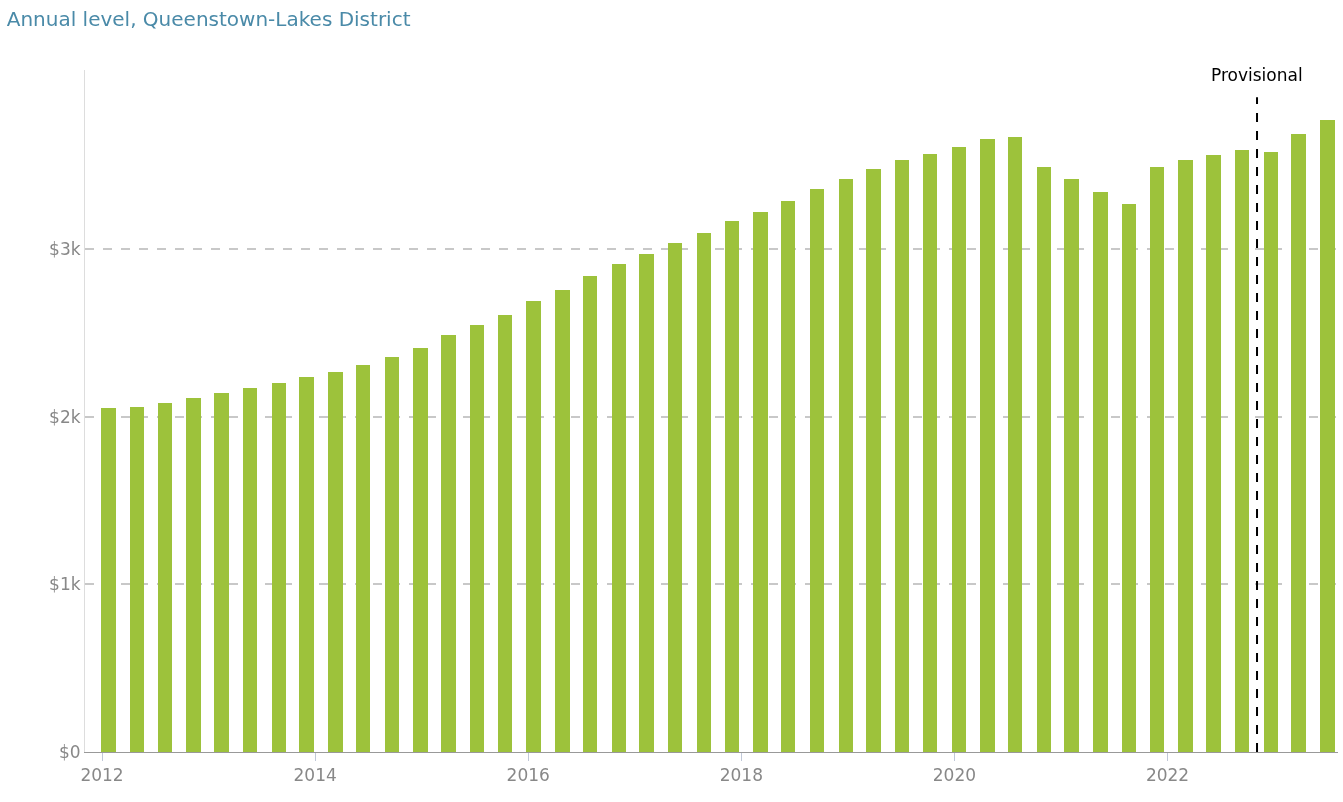 Image resolution: width=1343 pixels, height=802 pixels. I want to click on y-tick-label: $0, so click(69, 751).